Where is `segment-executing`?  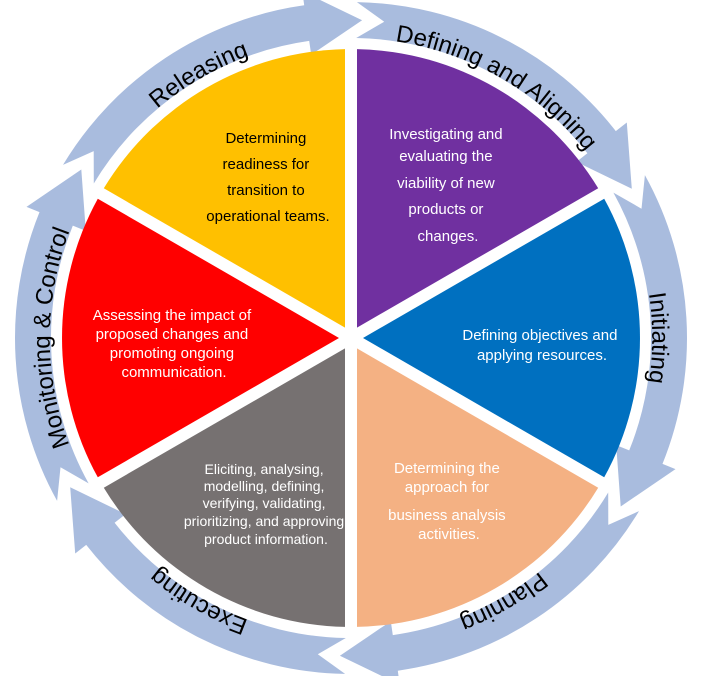
segment-executing is located at coordinates (224, 487).